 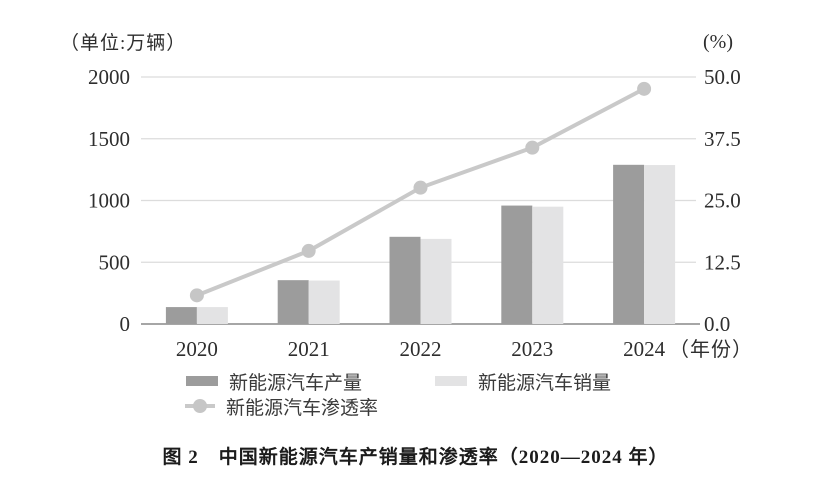 I want to click on x-tick-2023: 2023, so click(x=532, y=349).